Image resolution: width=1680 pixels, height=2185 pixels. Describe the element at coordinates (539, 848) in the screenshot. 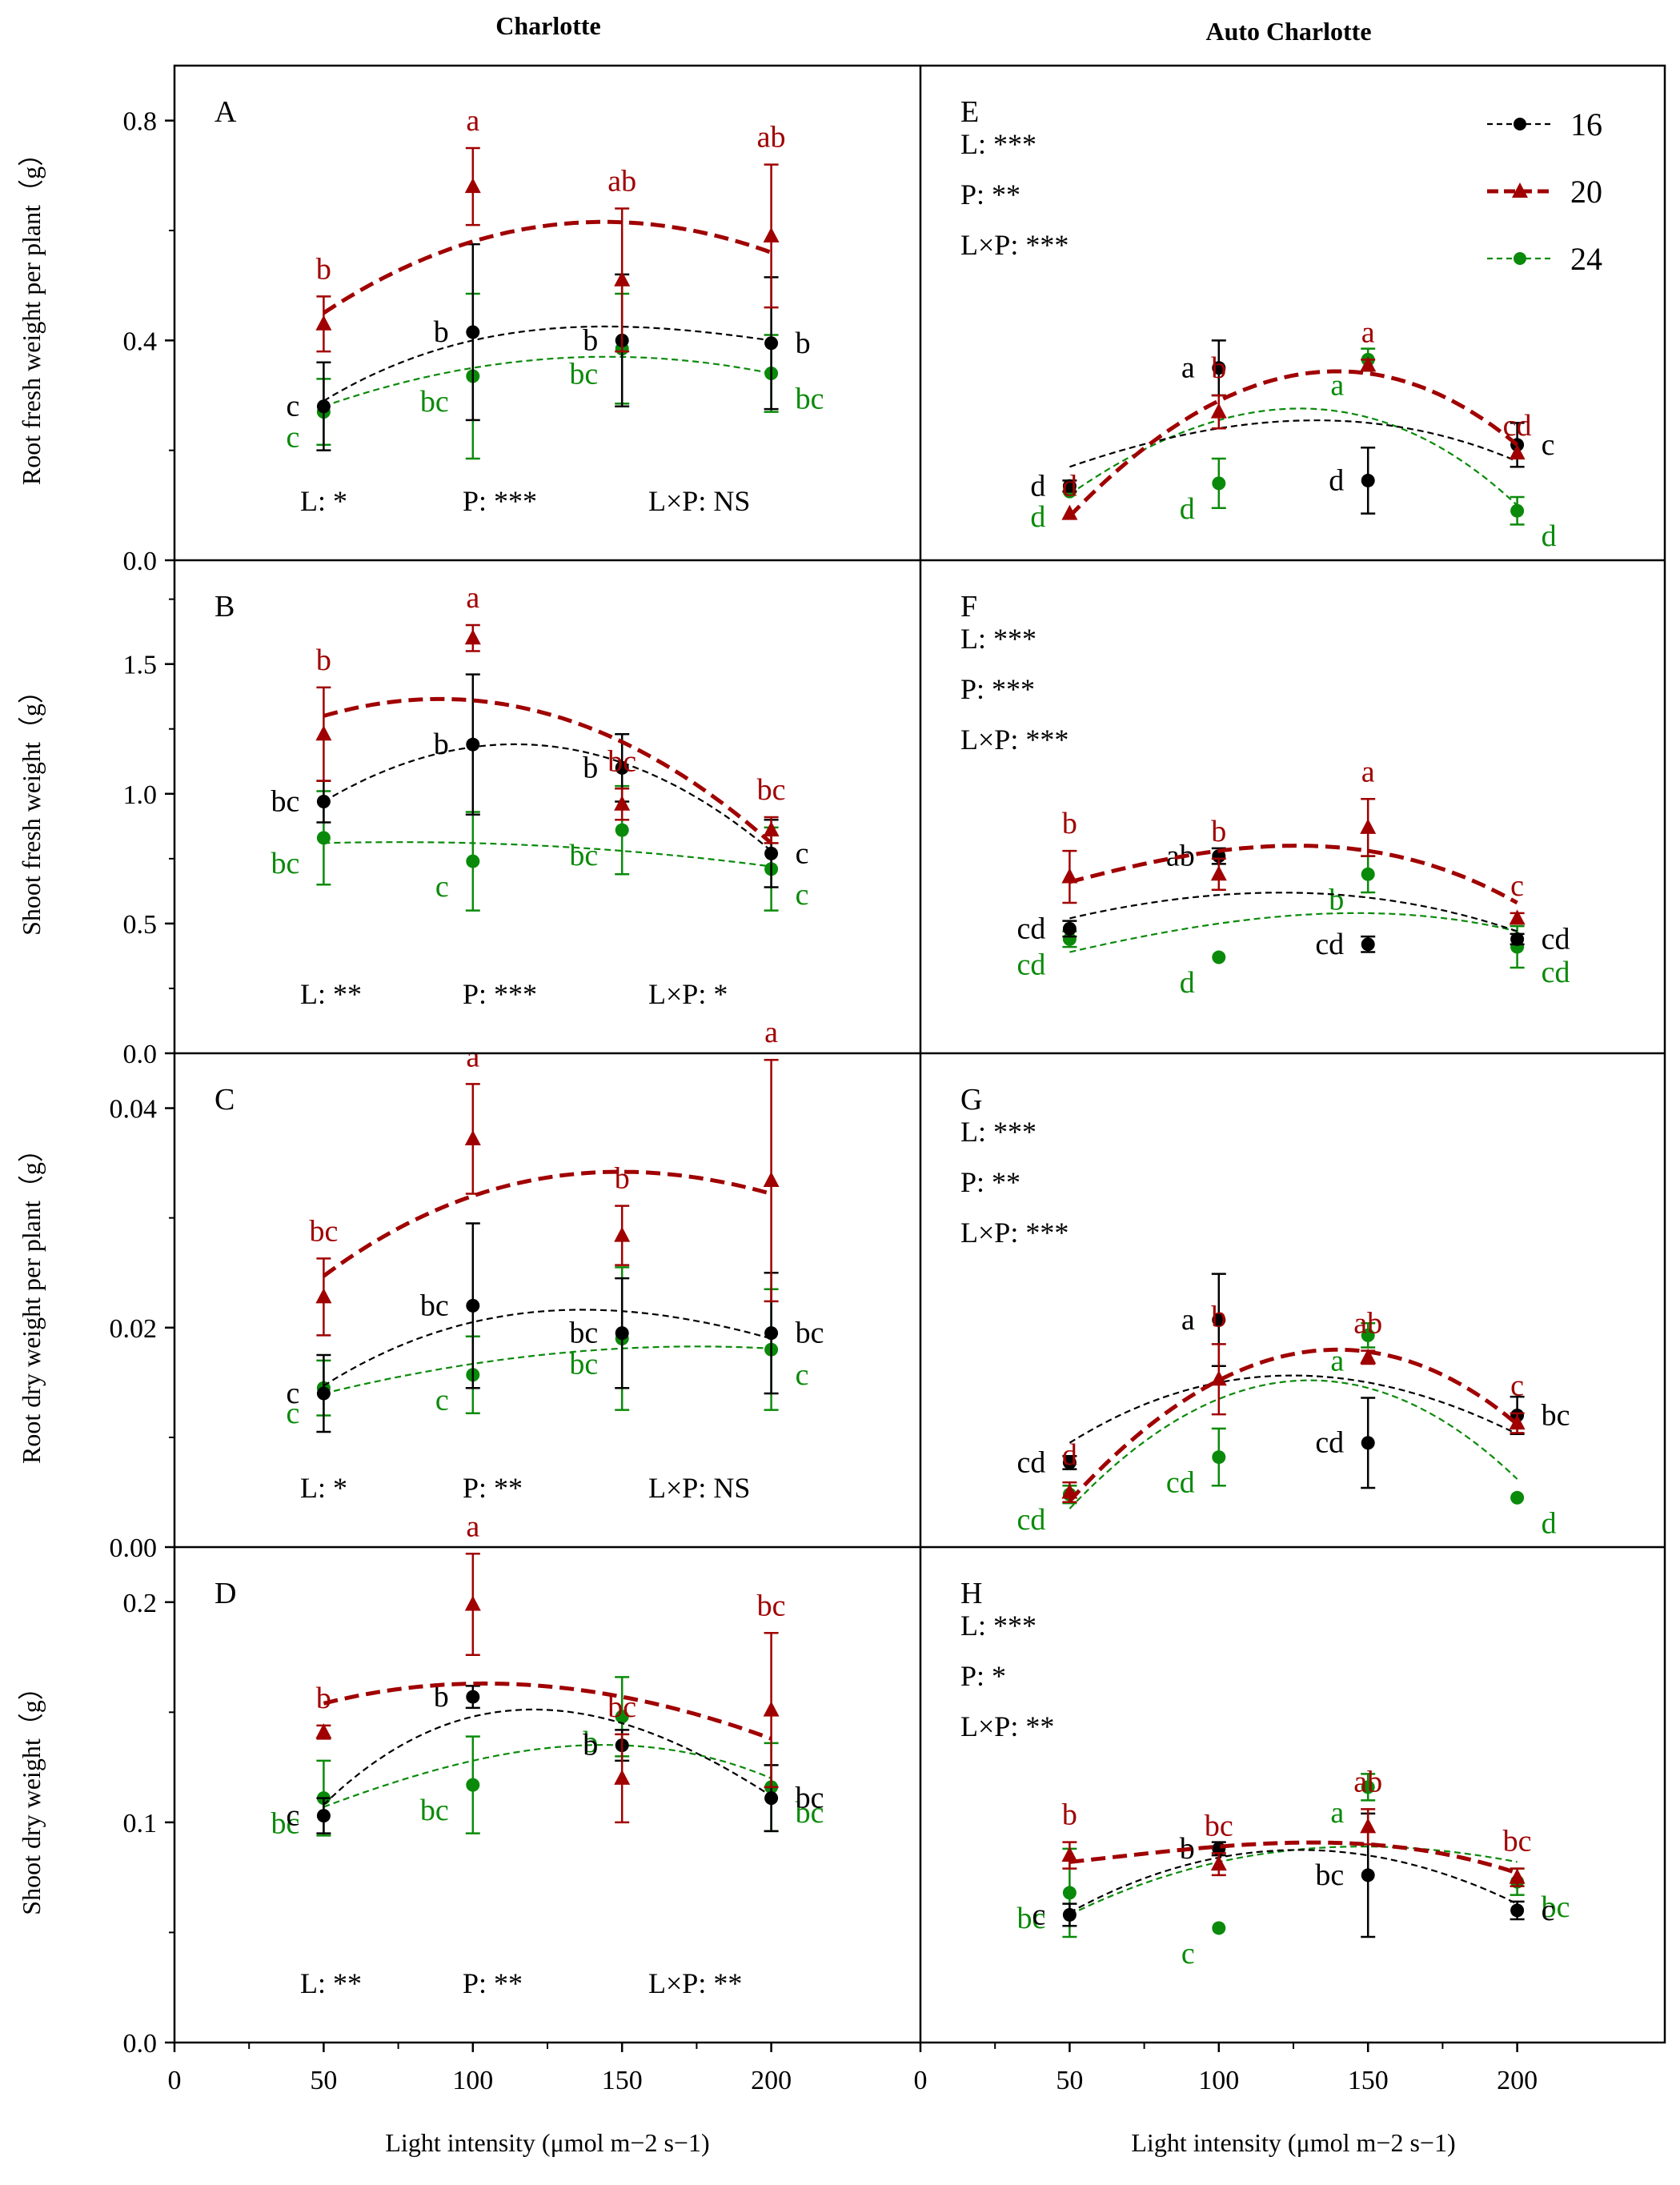

I see `series-24: bc c bc c` at that location.